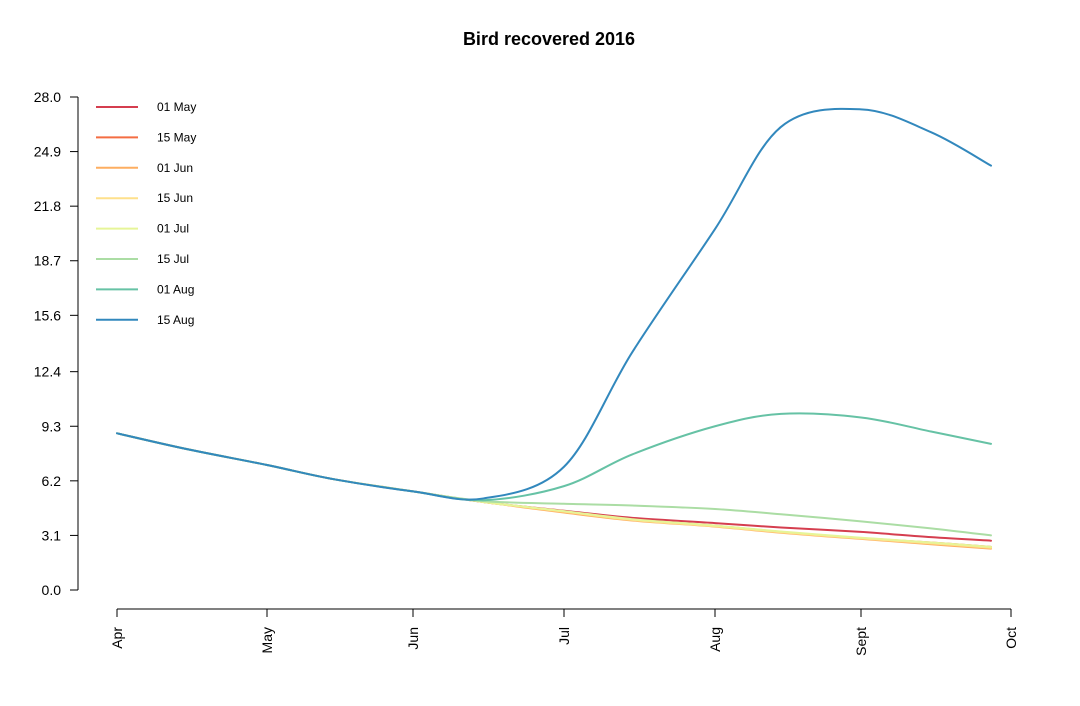 The width and height of the screenshot is (1080, 706). What do you see at coordinates (173, 259) in the screenshot?
I see `legend-label: 15 Jul` at bounding box center [173, 259].